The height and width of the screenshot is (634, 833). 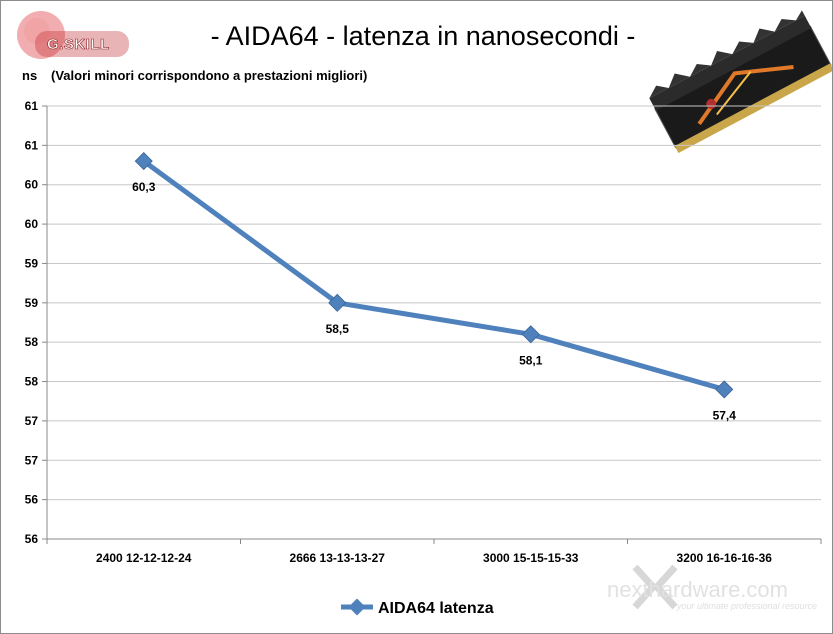 I want to click on y-axis-label: ns, so click(x=29, y=75).